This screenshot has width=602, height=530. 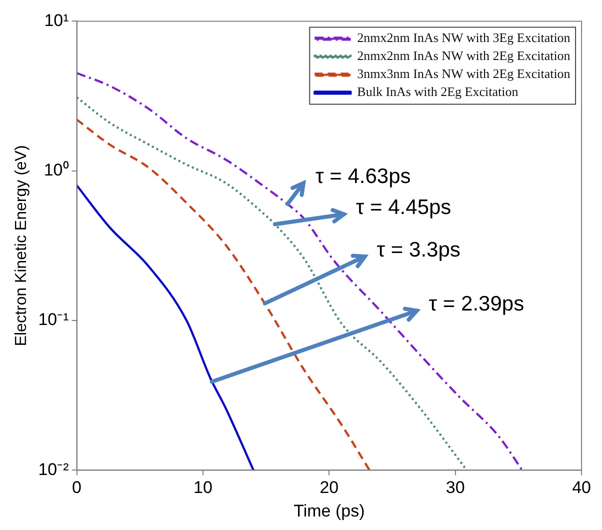 I want to click on annotation: τ = 2.39ps, so click(x=476, y=304).